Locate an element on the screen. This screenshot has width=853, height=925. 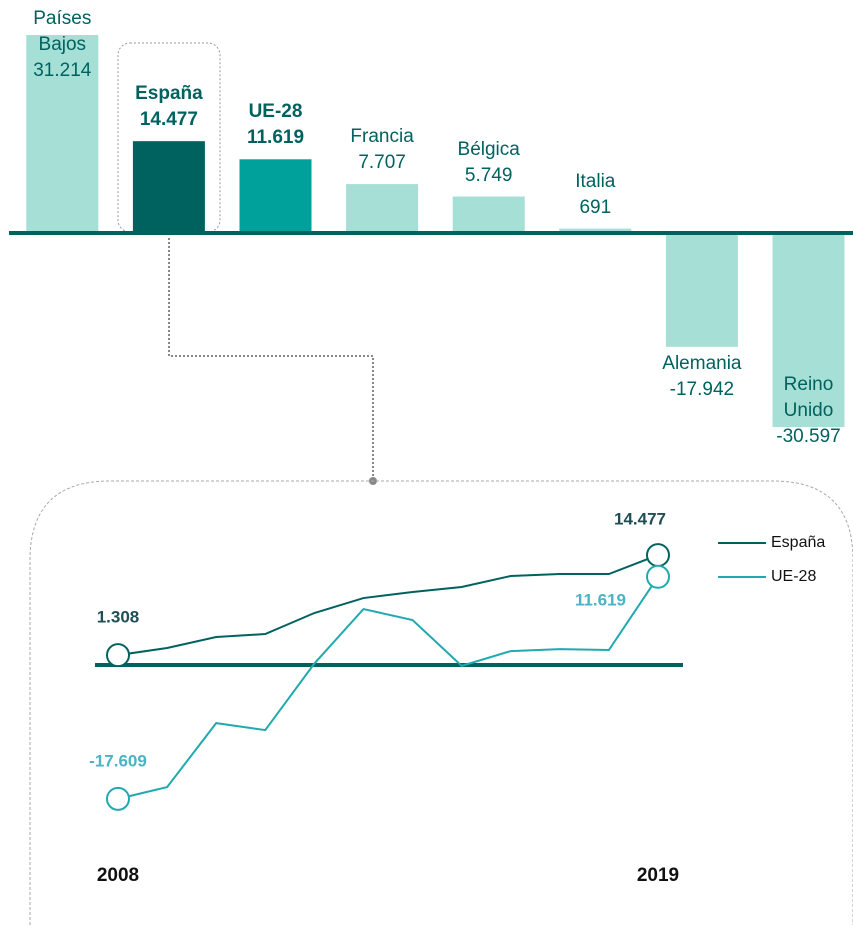
category-label: UE-28 is located at coordinates (275, 112).